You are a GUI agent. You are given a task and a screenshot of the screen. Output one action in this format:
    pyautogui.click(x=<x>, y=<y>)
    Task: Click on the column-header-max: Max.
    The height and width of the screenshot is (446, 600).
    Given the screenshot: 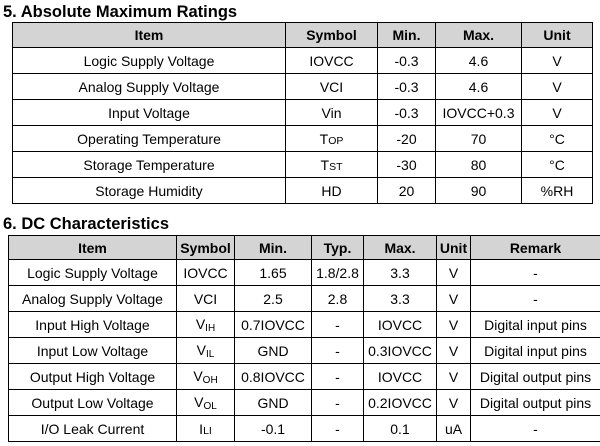 What is the action you would take?
    pyautogui.click(x=400, y=247)
    